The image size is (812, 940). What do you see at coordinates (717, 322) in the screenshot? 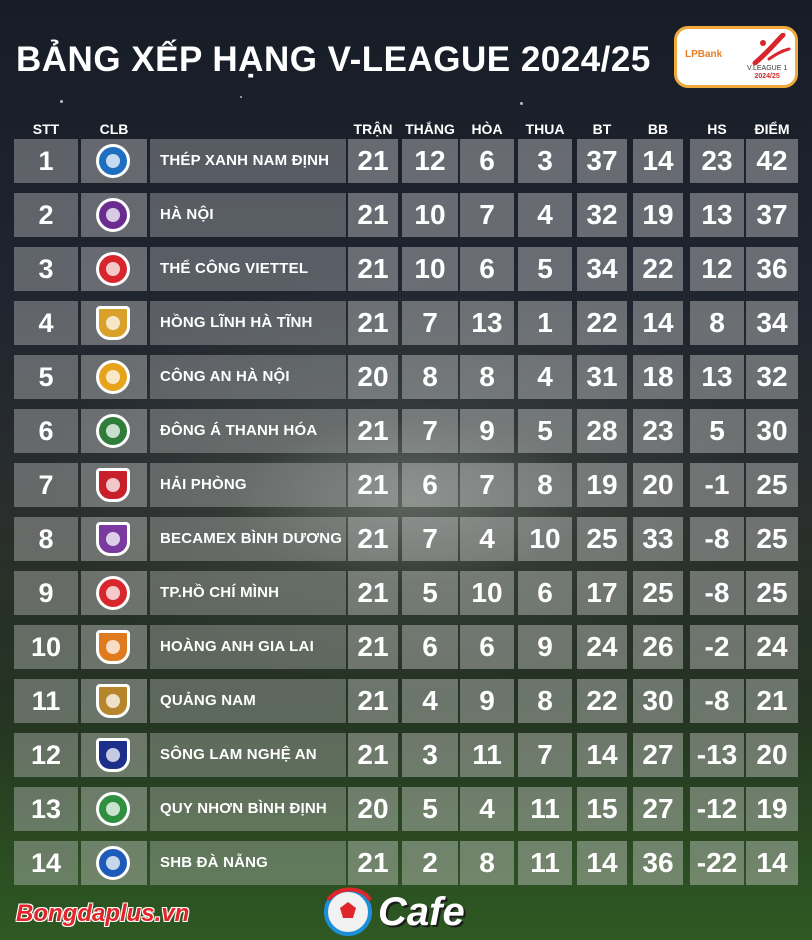
I see `gd-value: 8` at bounding box center [717, 322].